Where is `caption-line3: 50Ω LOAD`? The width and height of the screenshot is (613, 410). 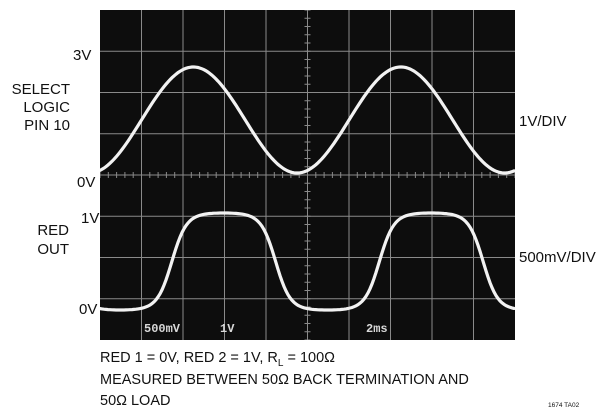
caption-line3: 50Ω LOAD is located at coordinates (135, 401).